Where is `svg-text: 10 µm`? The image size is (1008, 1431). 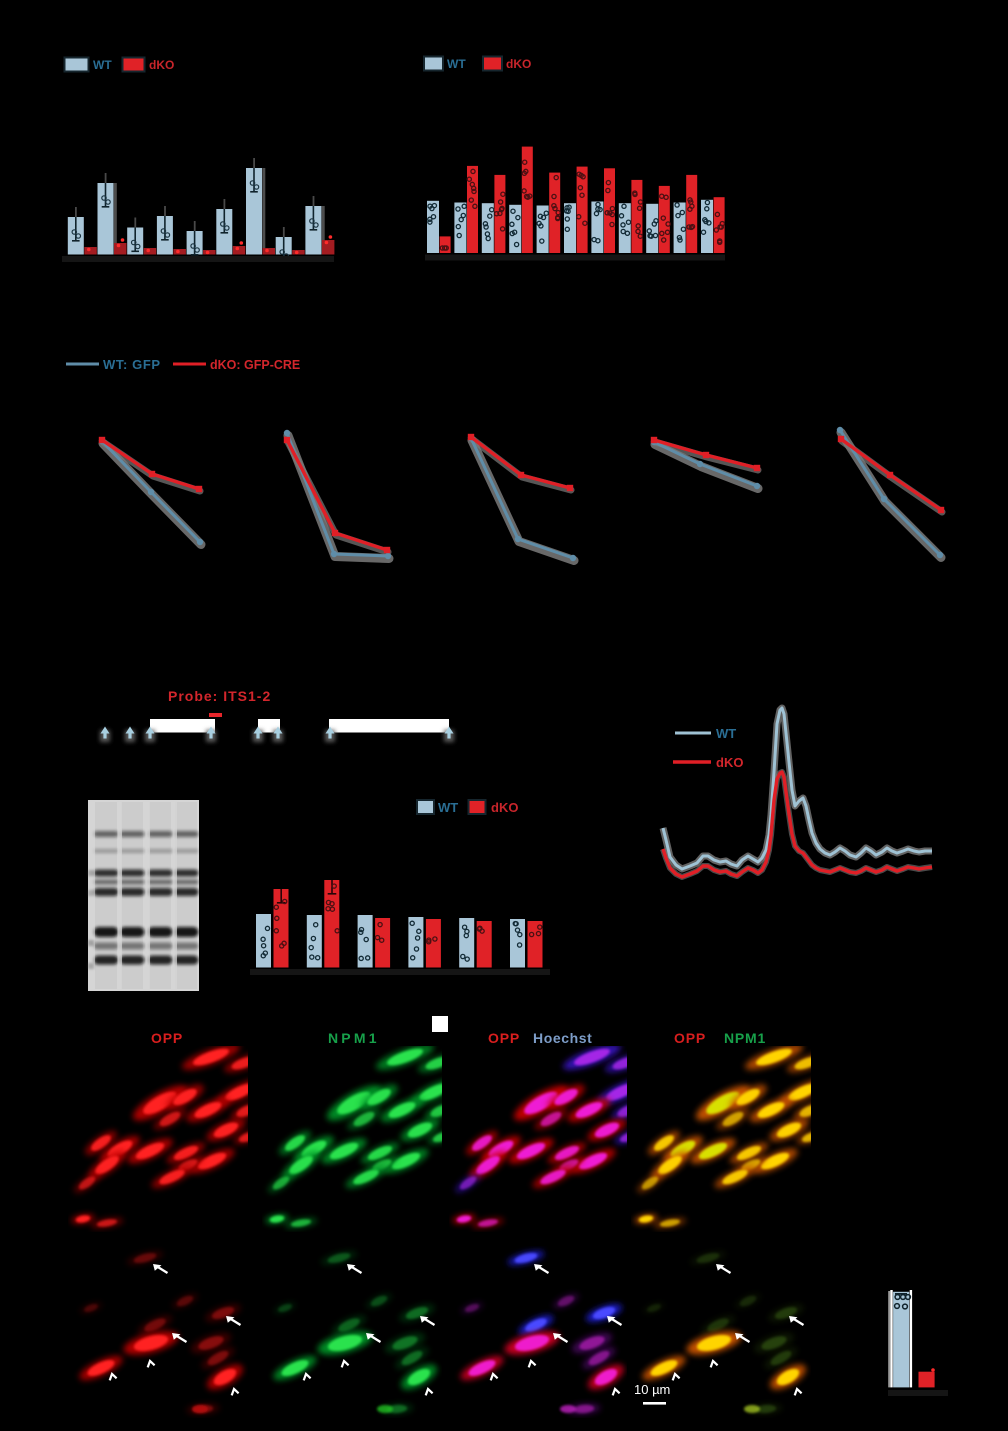
svg-text: 10 µm is located at coordinates (652, 1389).